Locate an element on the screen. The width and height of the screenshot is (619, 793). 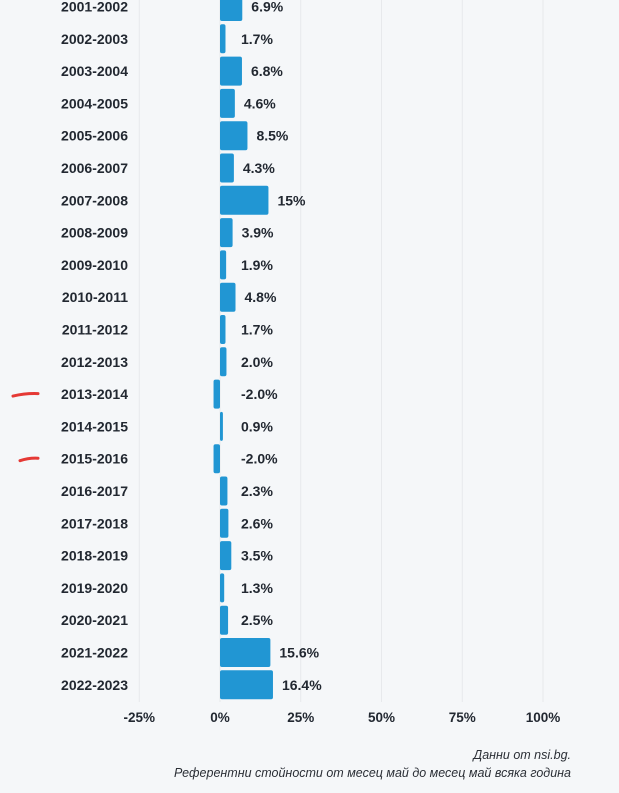
category-label: 2021-2022 is located at coordinates (94, 653).